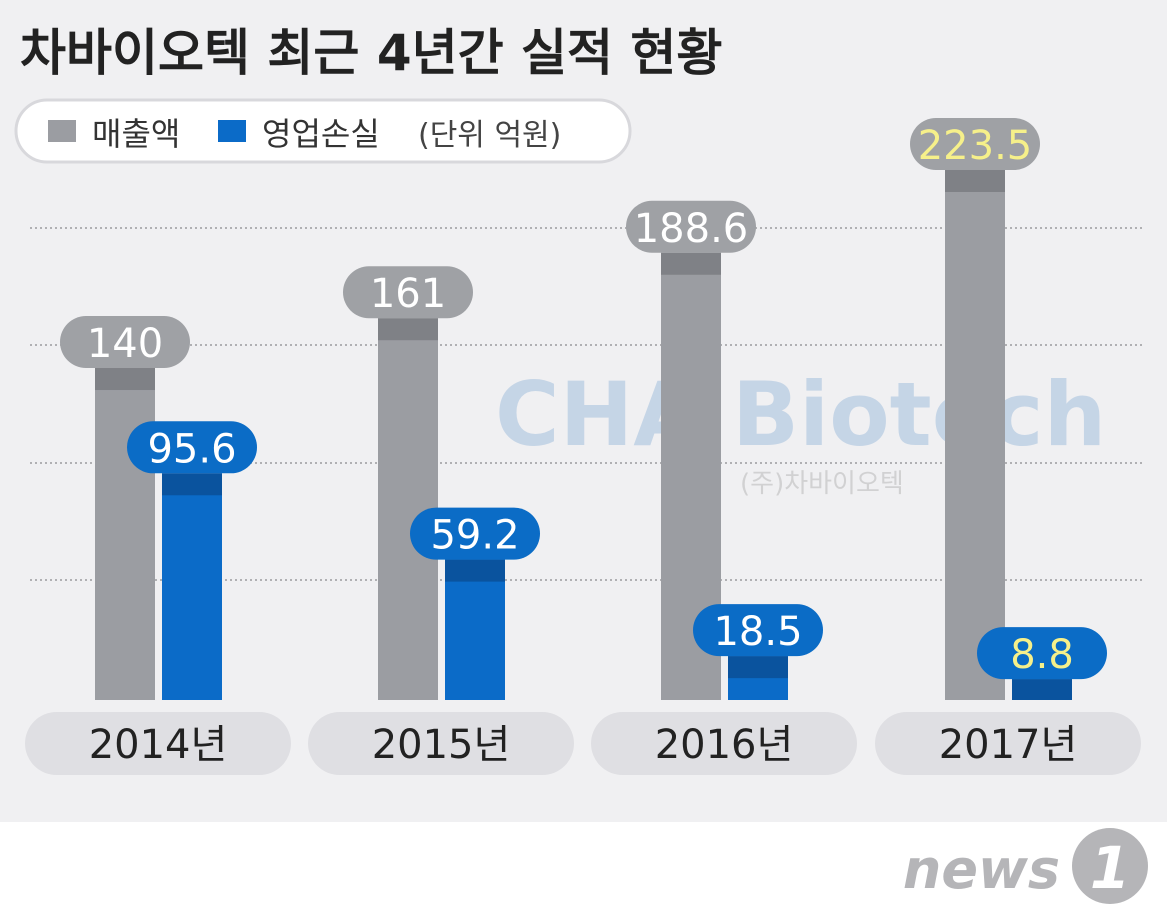 Image resolution: width=1167 pixels, height=919 pixels. I want to click on data-label: 18.5, so click(757, 632).